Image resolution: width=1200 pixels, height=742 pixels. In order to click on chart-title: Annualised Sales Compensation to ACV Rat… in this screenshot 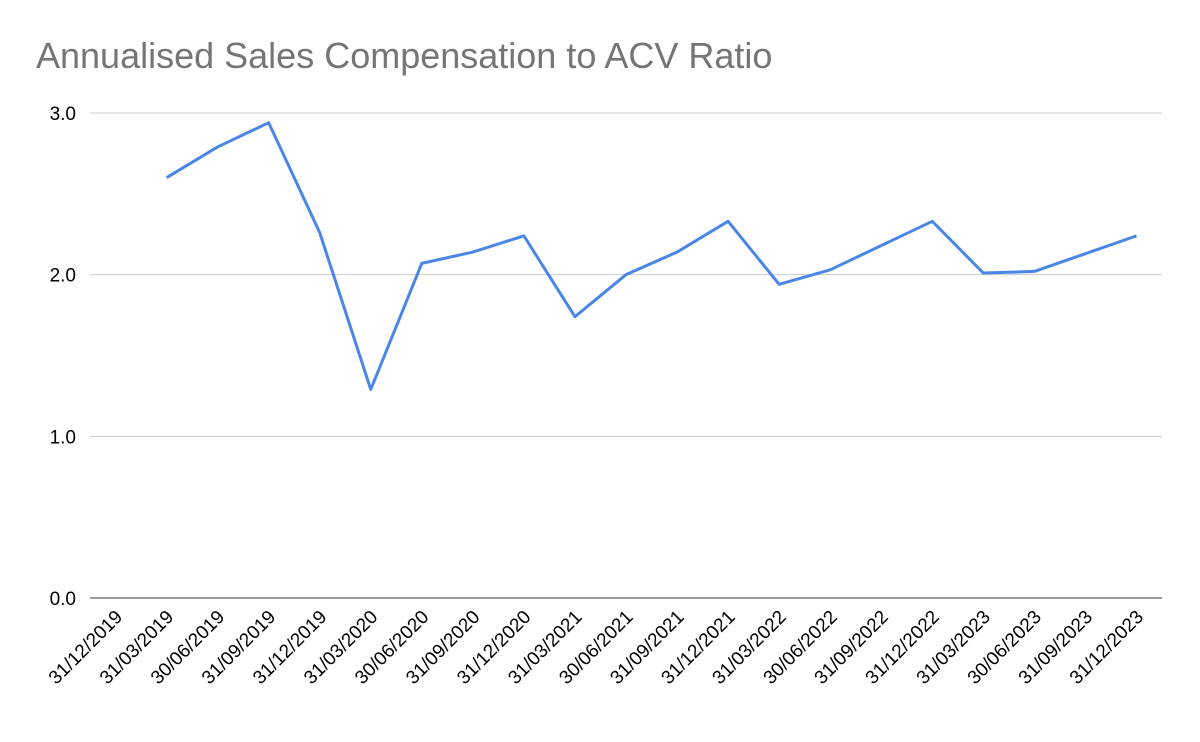, I will do `click(404, 55)`.